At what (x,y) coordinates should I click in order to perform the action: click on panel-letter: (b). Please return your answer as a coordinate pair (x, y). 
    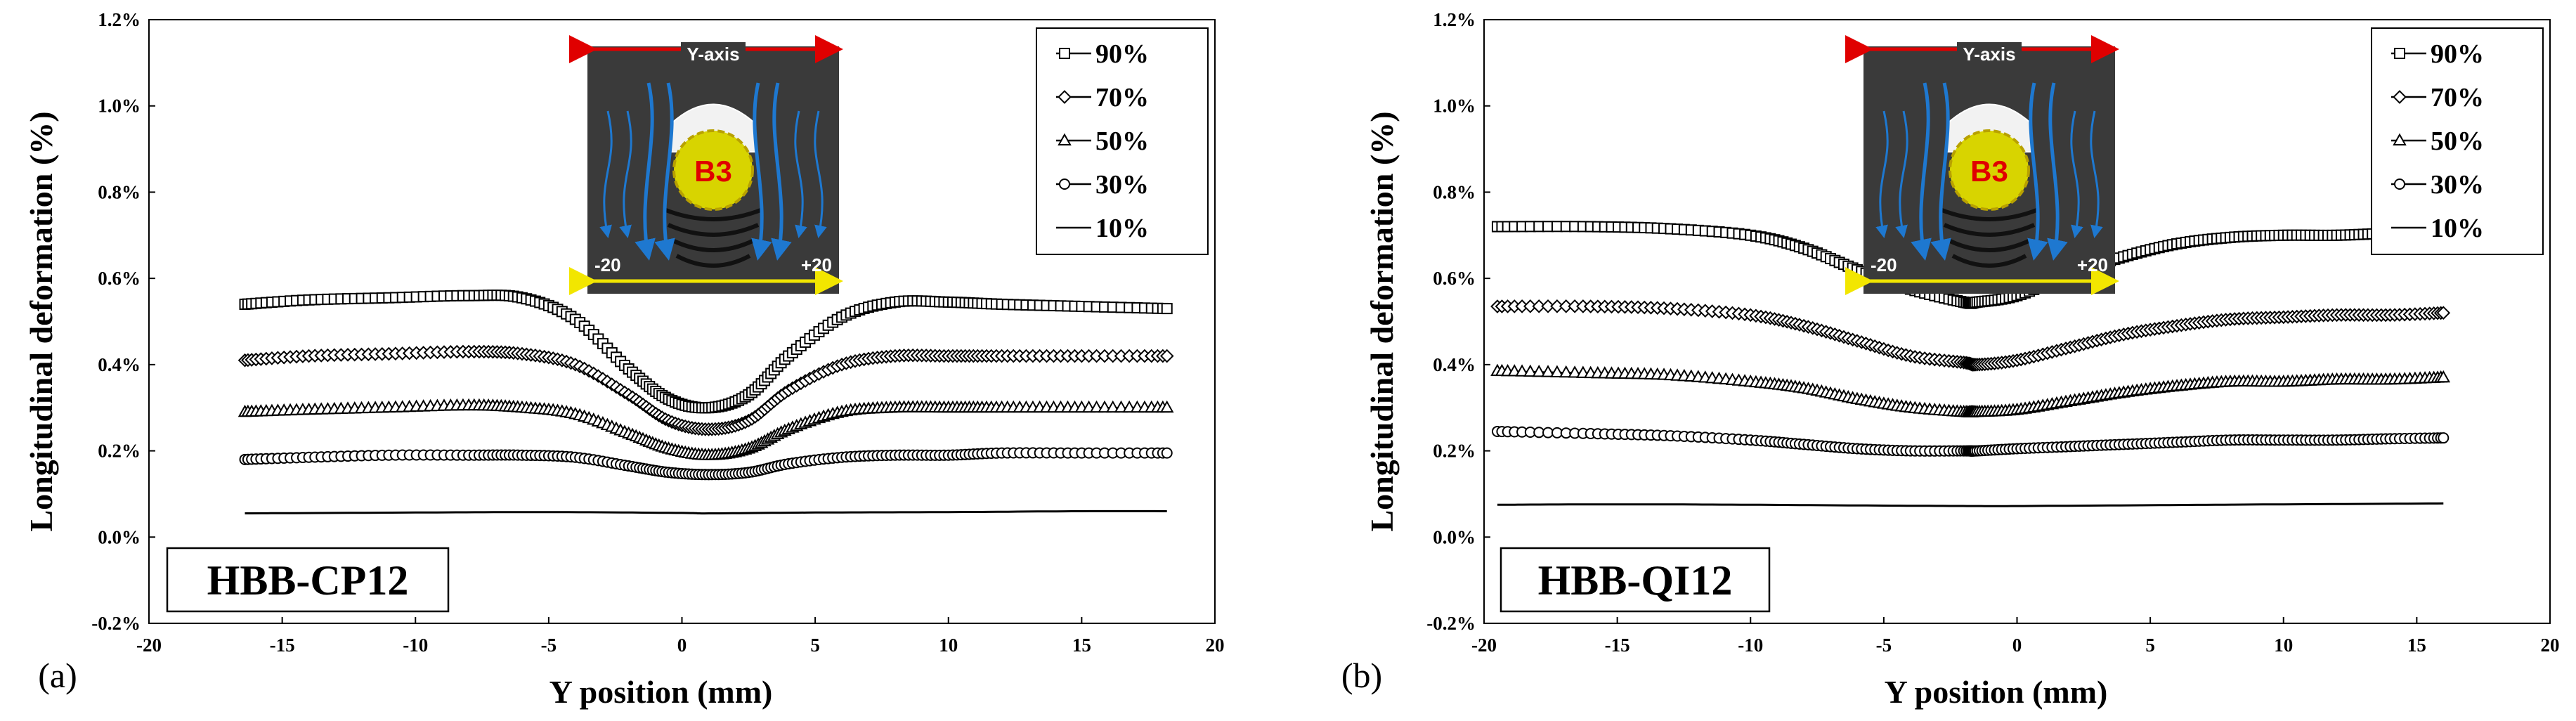
    Looking at the image, I should click on (1361, 675).